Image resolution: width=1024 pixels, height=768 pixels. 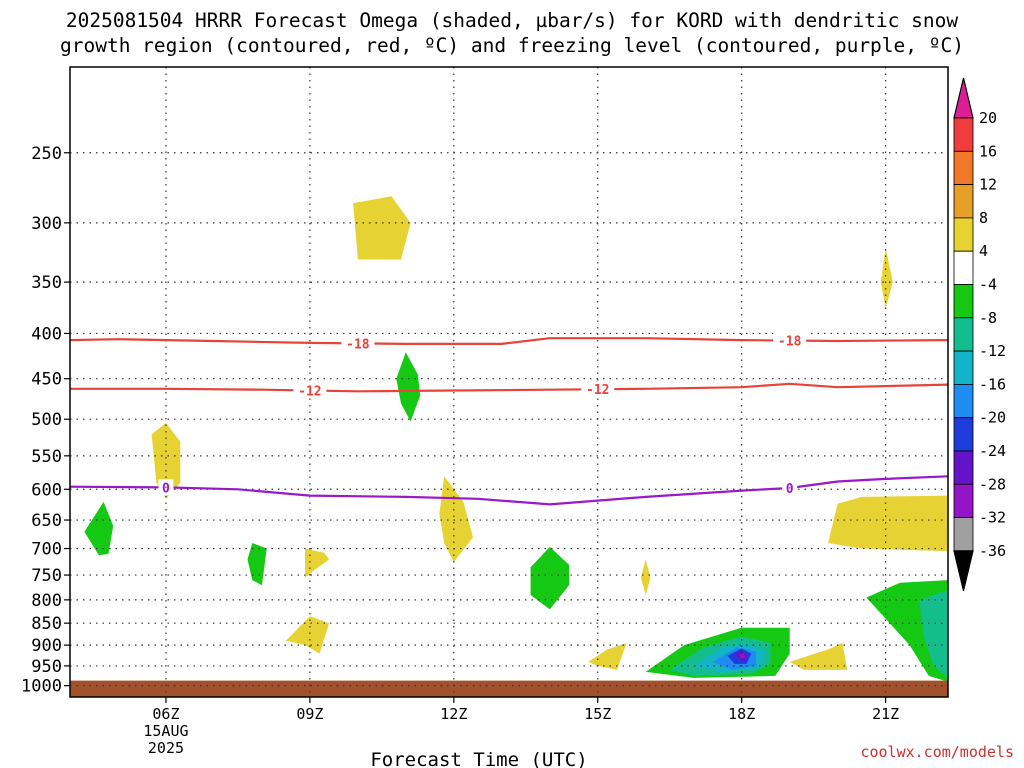 I want to click on x-axis-label: Forecast Time (UTC), so click(x=478, y=758).